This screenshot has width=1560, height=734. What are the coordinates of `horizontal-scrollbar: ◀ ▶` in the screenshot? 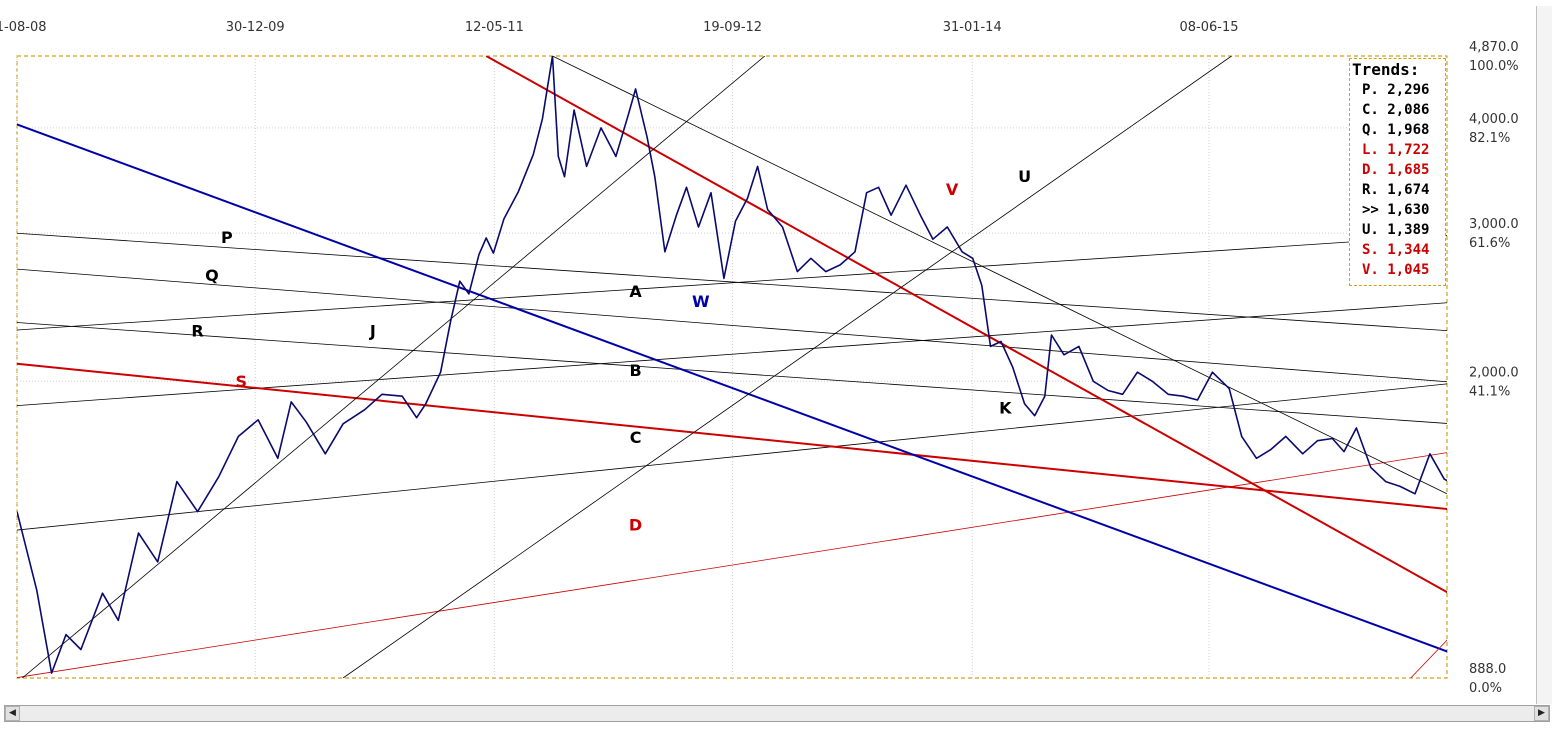 It's located at (777, 713).